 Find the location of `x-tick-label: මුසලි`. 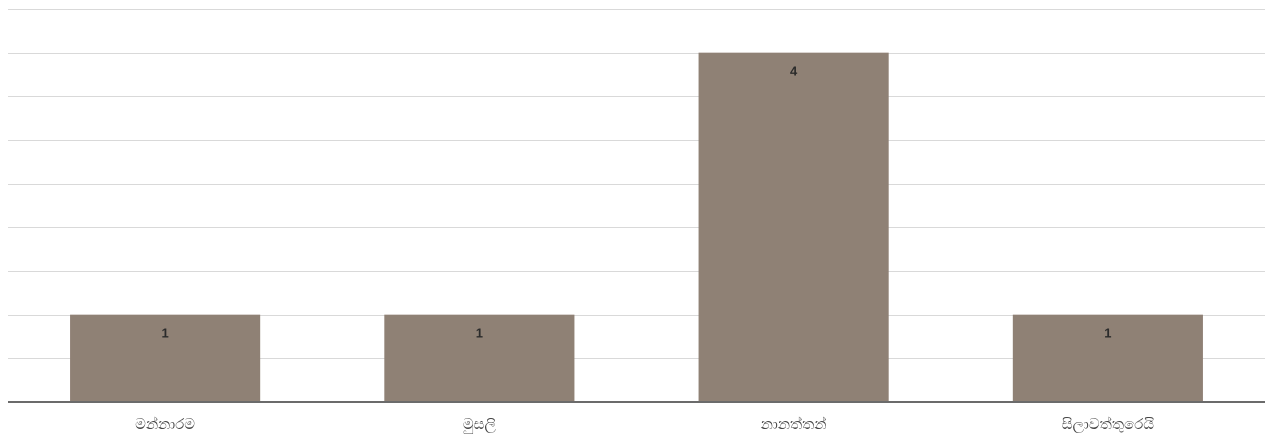

x-tick-label: මුසලි is located at coordinates (480, 424).